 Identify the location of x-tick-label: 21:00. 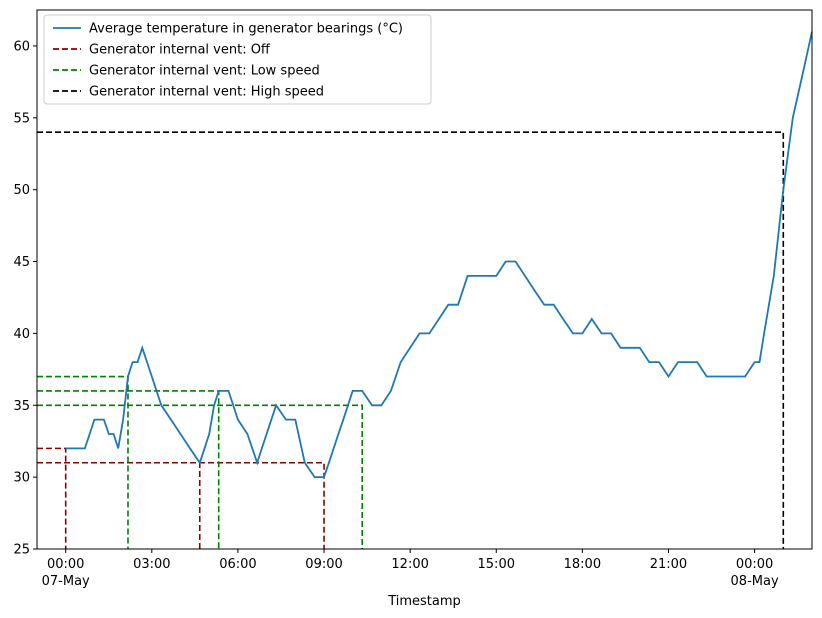
(668, 564).